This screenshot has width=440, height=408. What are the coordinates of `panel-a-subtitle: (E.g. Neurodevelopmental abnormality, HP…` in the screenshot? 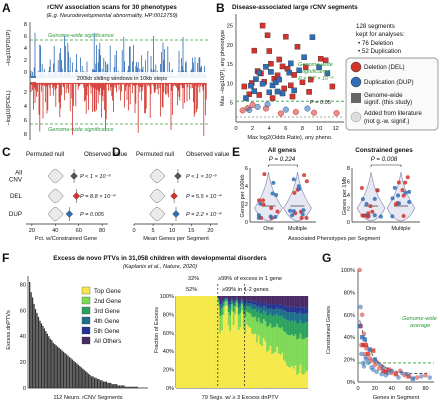 It's located at (111, 16).